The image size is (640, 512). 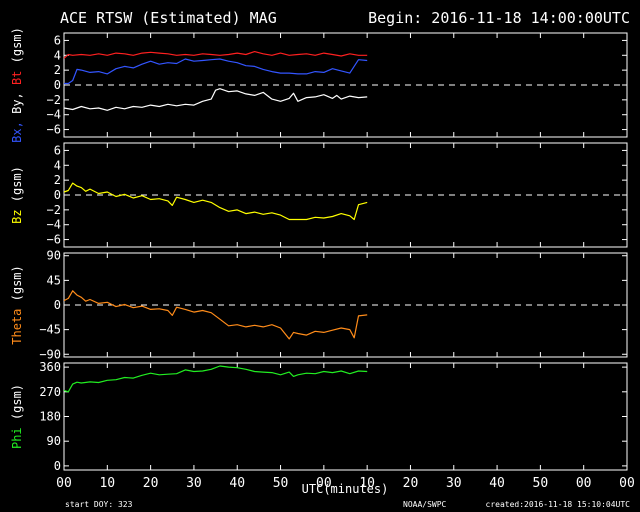 What do you see at coordinates (50, 417) in the screenshot?
I see `y-tick-label: 180` at bounding box center [50, 417].